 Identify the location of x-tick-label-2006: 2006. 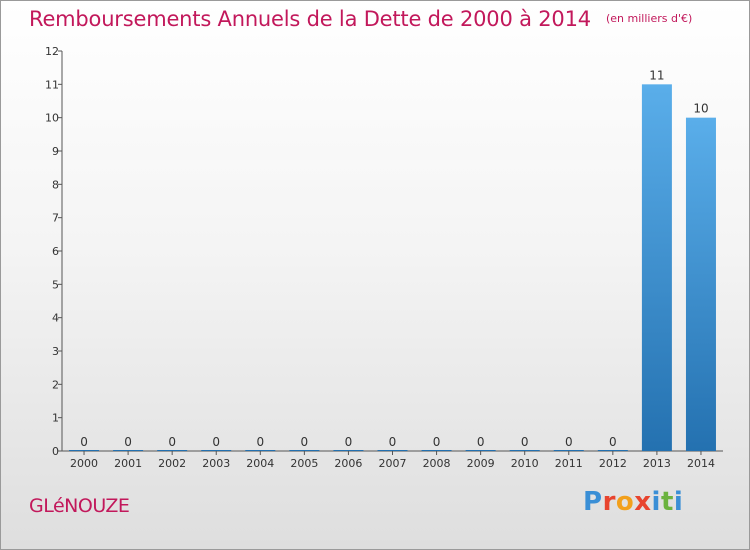
(348, 463).